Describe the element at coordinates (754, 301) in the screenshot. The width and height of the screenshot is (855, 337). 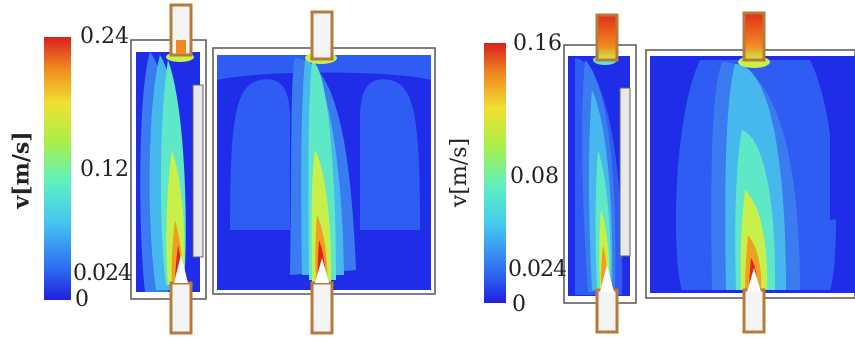
I see `pipe-bottom-2b` at that location.